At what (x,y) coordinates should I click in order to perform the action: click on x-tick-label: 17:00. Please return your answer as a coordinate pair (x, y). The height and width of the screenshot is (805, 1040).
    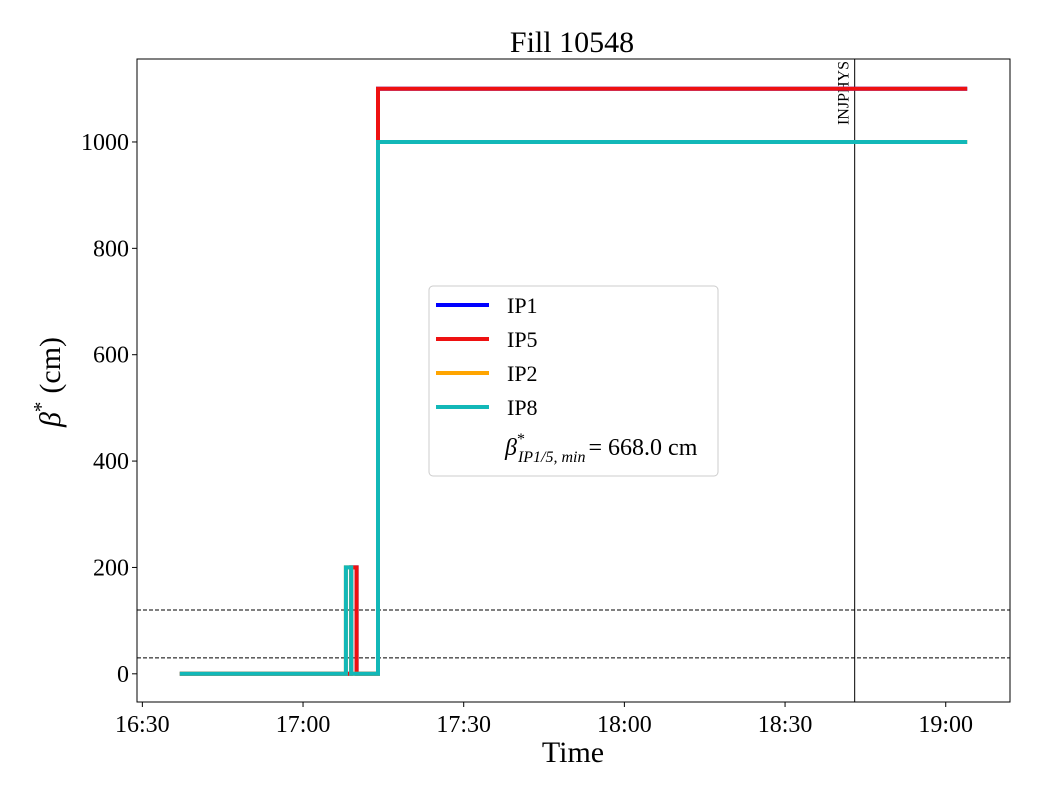
    Looking at the image, I should click on (303, 725).